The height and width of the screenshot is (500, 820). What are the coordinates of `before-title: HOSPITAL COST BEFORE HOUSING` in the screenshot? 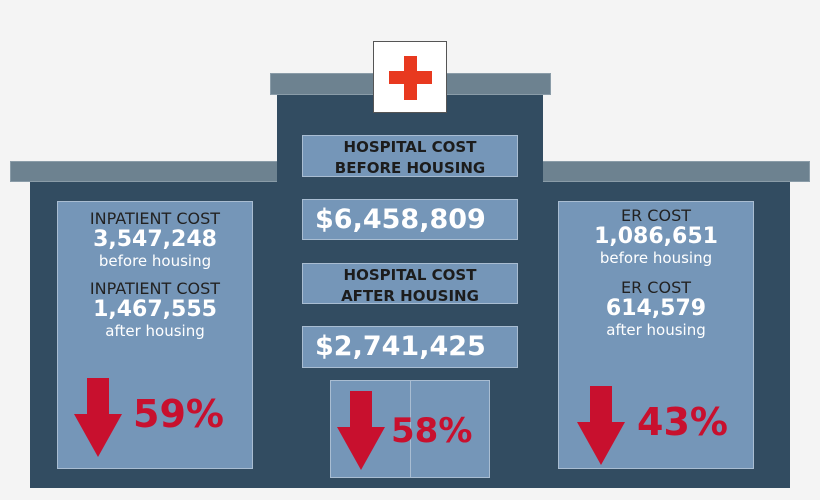 It's located at (410, 156).